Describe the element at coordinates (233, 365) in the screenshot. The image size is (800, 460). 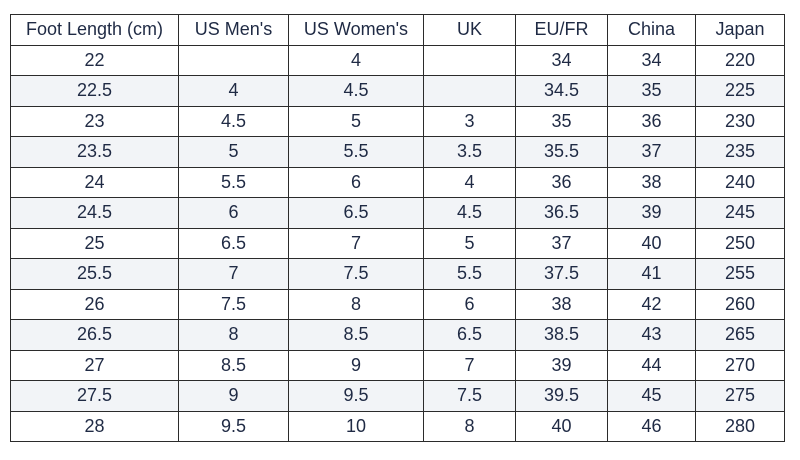
I see `cell-us-mens: 8.5` at that location.